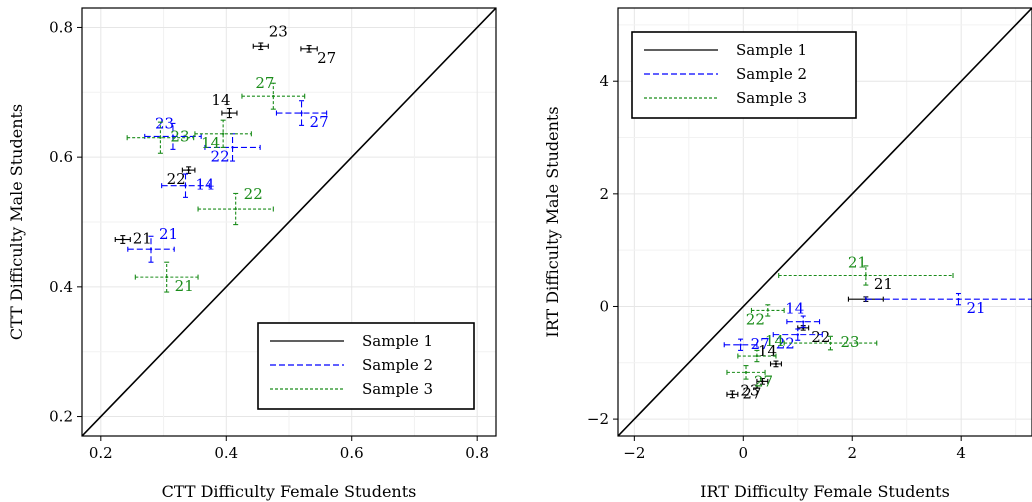 The image size is (1032, 502). I want to click on y-tick-label: 4, so click(604, 81).